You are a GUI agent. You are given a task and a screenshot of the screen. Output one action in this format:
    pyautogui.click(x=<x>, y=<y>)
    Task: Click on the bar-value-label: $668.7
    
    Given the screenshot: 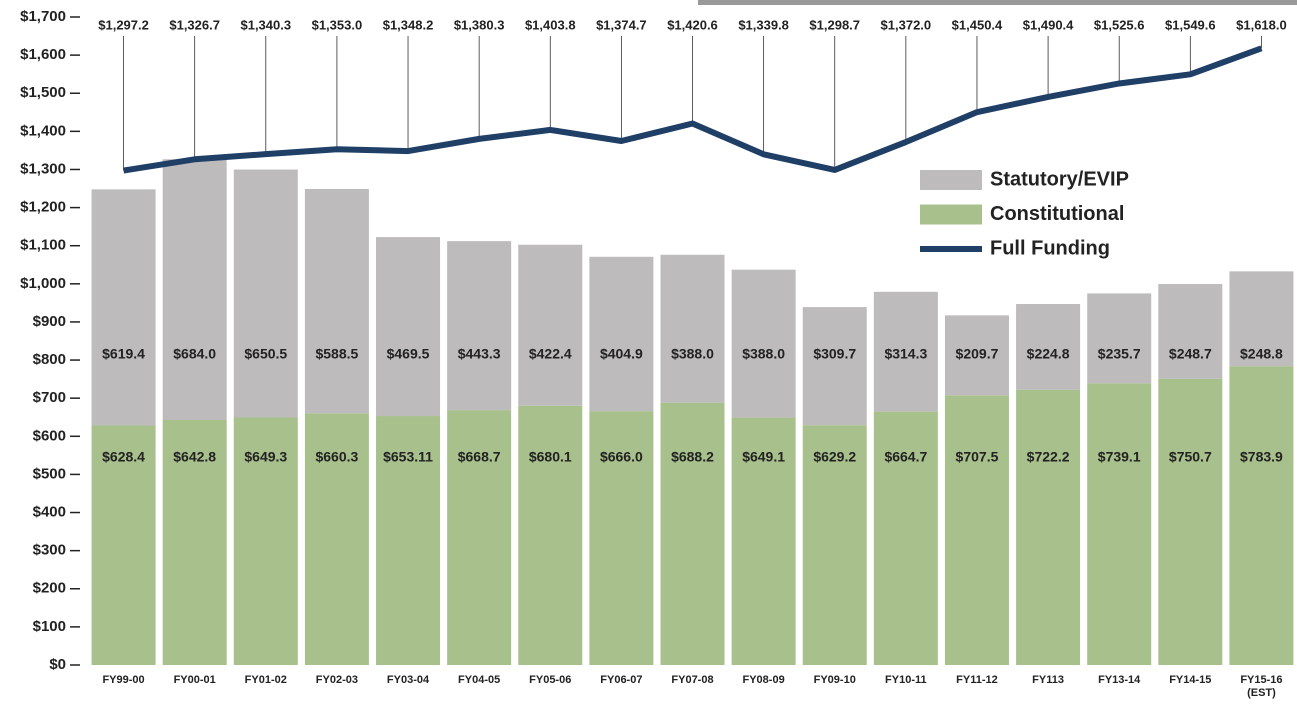 What is the action you would take?
    pyautogui.click(x=479, y=457)
    